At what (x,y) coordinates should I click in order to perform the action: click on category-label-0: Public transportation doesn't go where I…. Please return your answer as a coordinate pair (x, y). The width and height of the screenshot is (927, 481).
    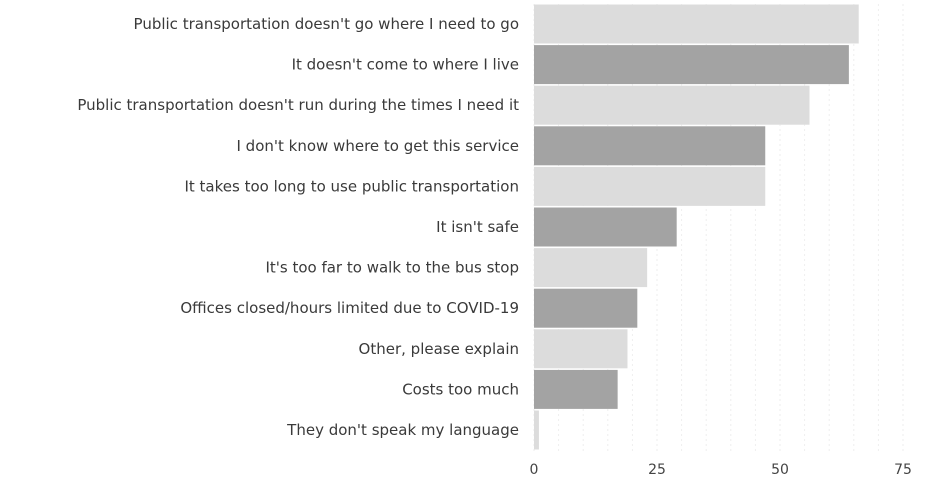
    Looking at the image, I should click on (326, 24).